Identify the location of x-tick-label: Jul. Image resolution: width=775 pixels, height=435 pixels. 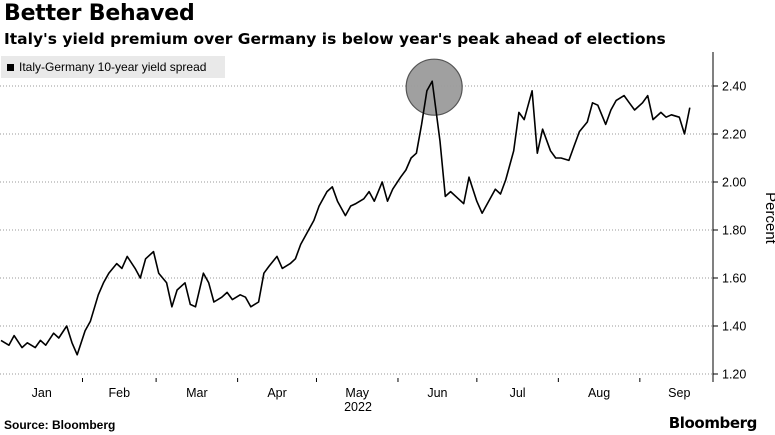
(518, 393).